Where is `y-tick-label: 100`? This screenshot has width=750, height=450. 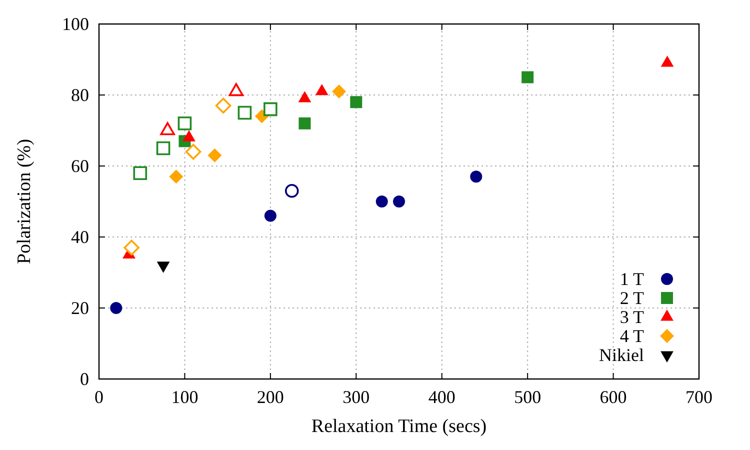 y-tick-label: 100 is located at coordinates (75, 24).